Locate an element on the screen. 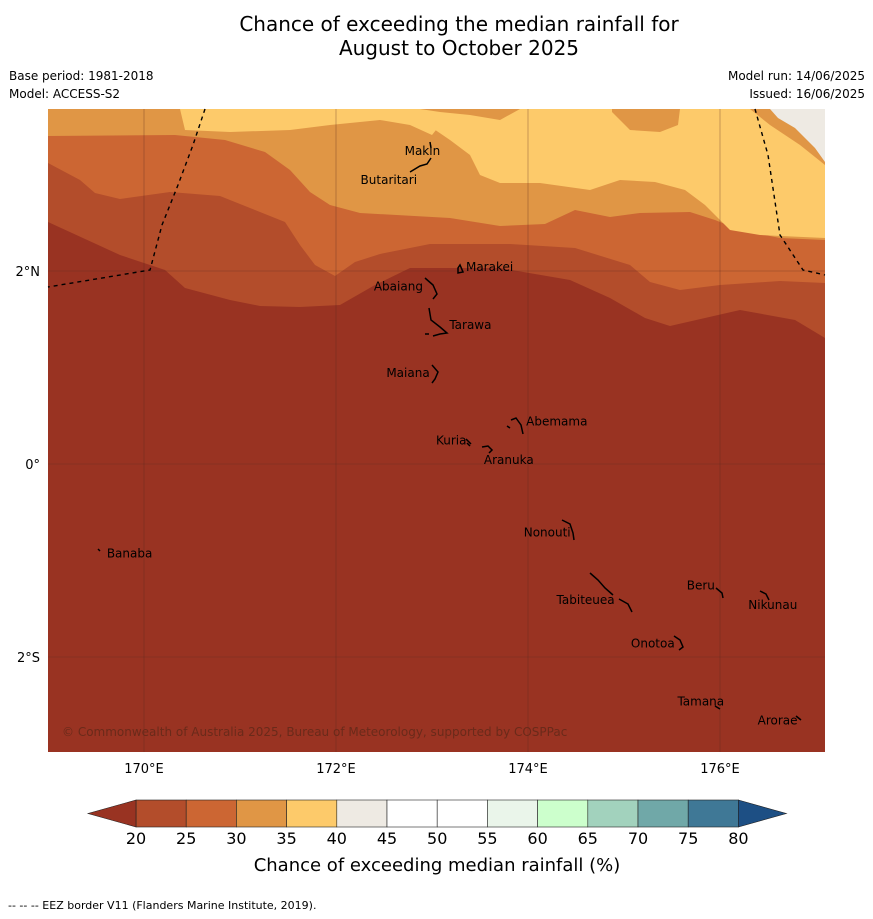  place-label: Tamana is located at coordinates (700, 701).